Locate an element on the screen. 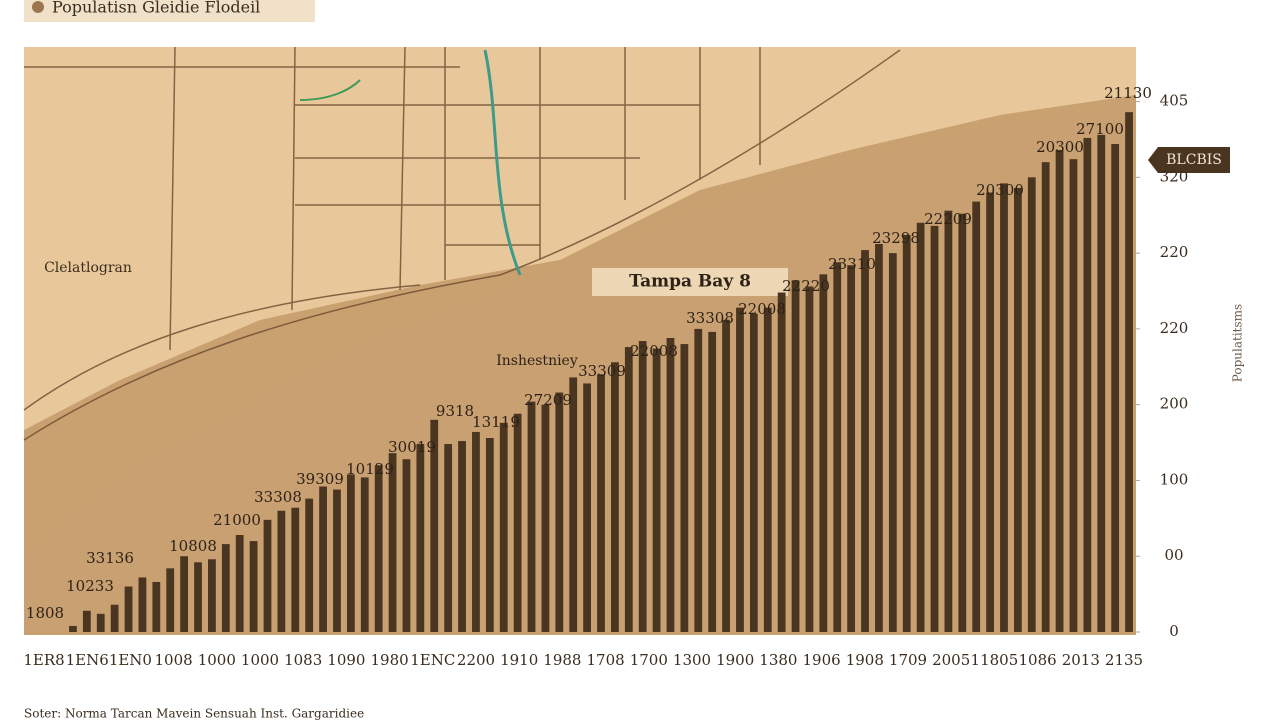 Image resolution: width=1280 pixels, height=720 pixels. x-tick-label: 1980 is located at coordinates (390, 660).